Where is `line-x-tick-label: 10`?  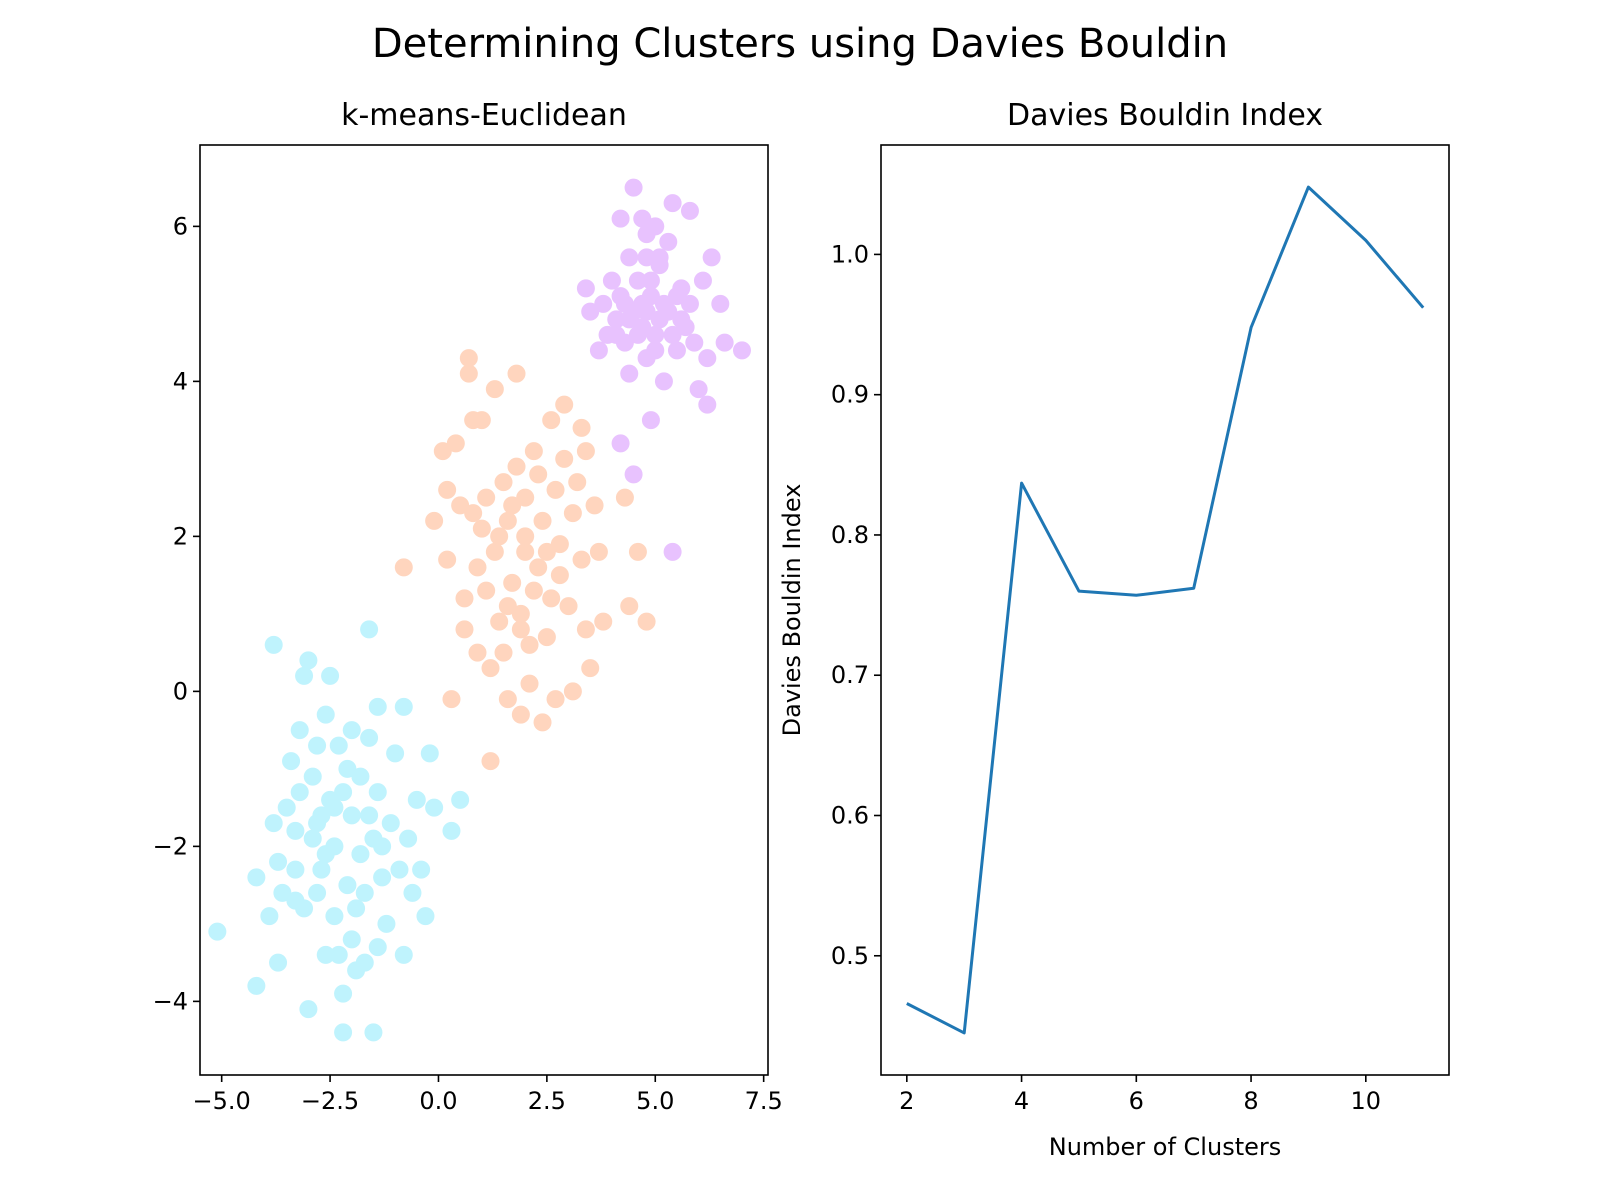
line-x-tick-label: 10 is located at coordinates (1366, 1101).